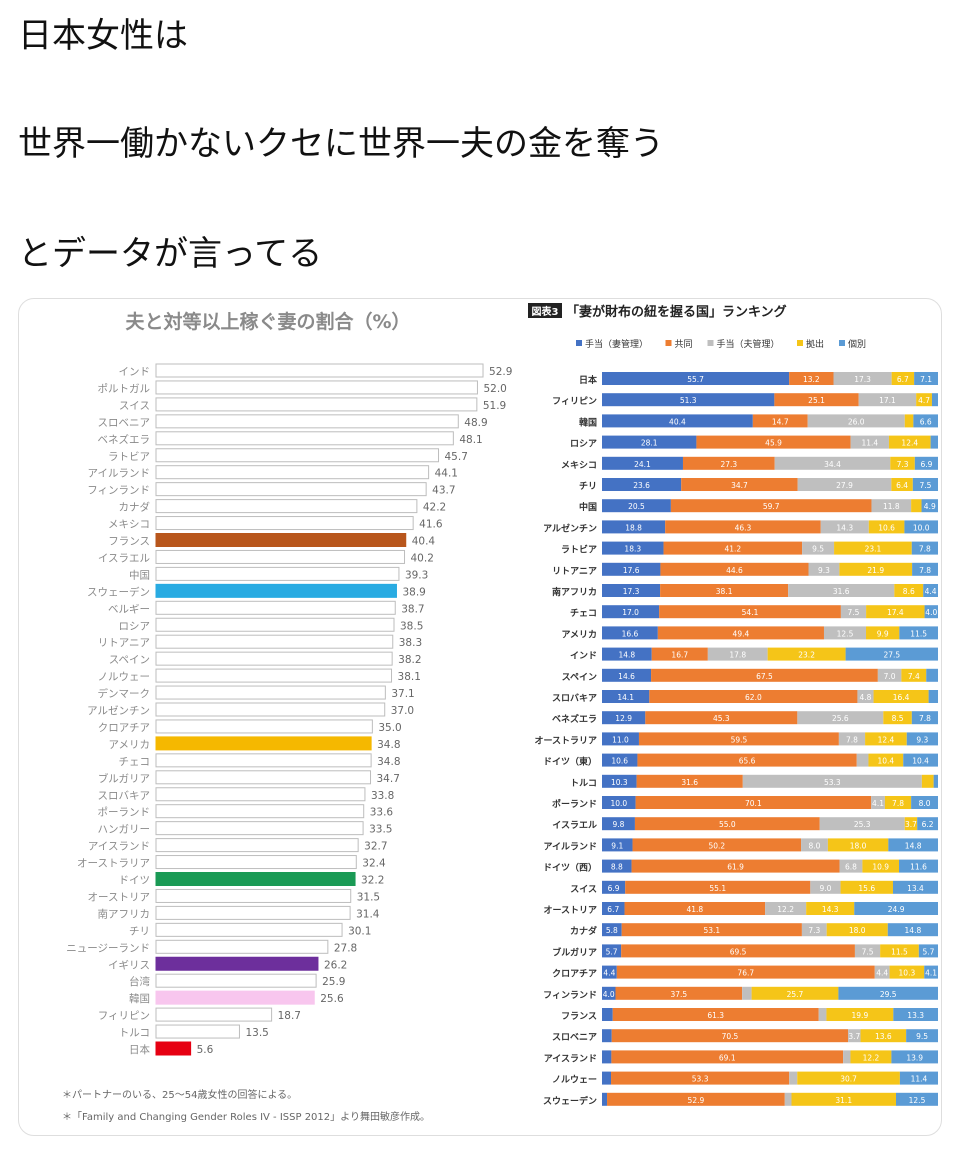  Describe the element at coordinates (854, 1036) in the screenshot. I see `right-segment-label: 3.7` at that location.